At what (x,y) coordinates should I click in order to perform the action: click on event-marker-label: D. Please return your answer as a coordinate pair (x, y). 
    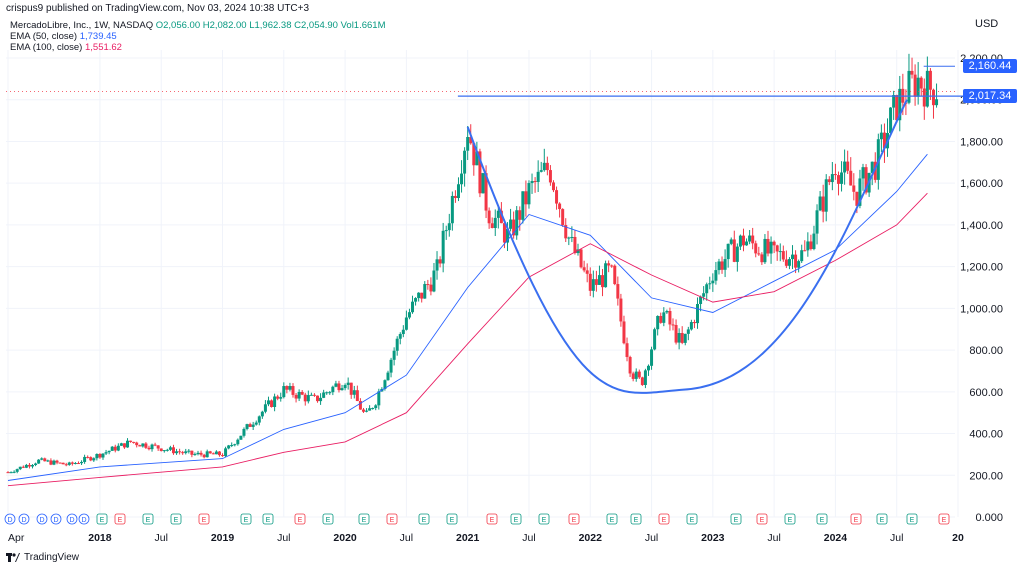
    Looking at the image, I should click on (9, 520).